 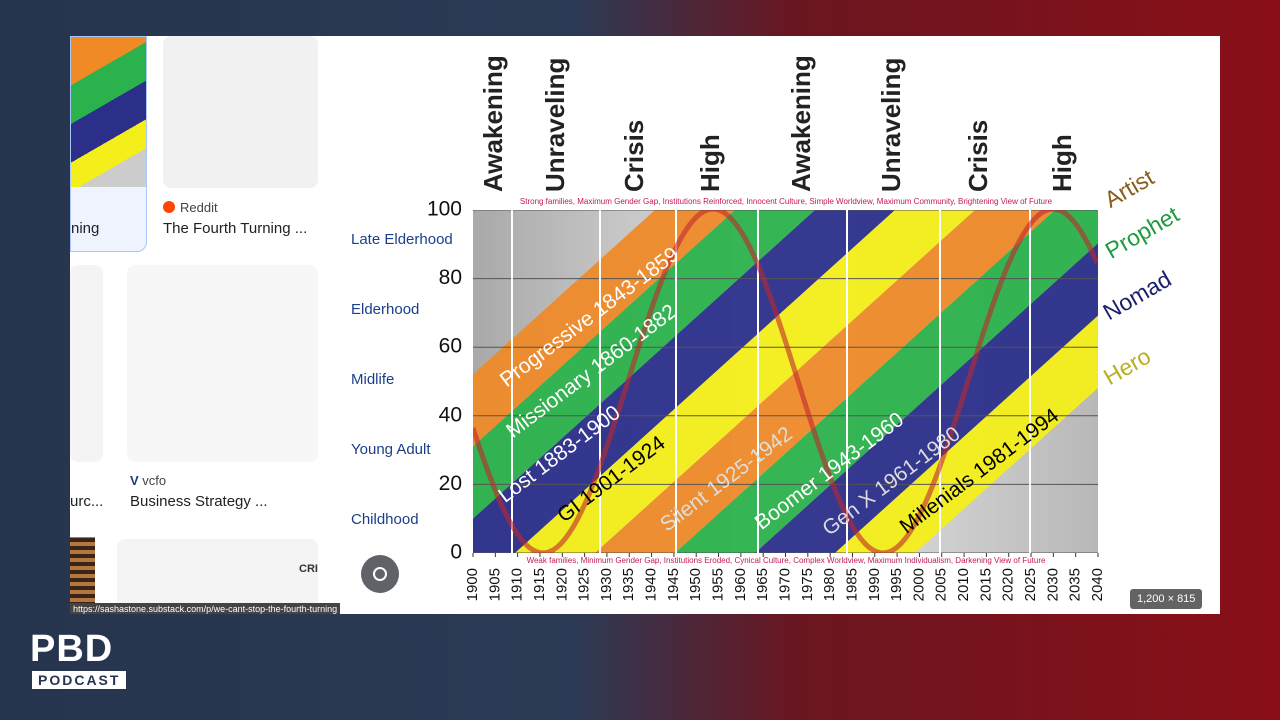 I want to click on x-tick-label: 1915, so click(x=539, y=584).